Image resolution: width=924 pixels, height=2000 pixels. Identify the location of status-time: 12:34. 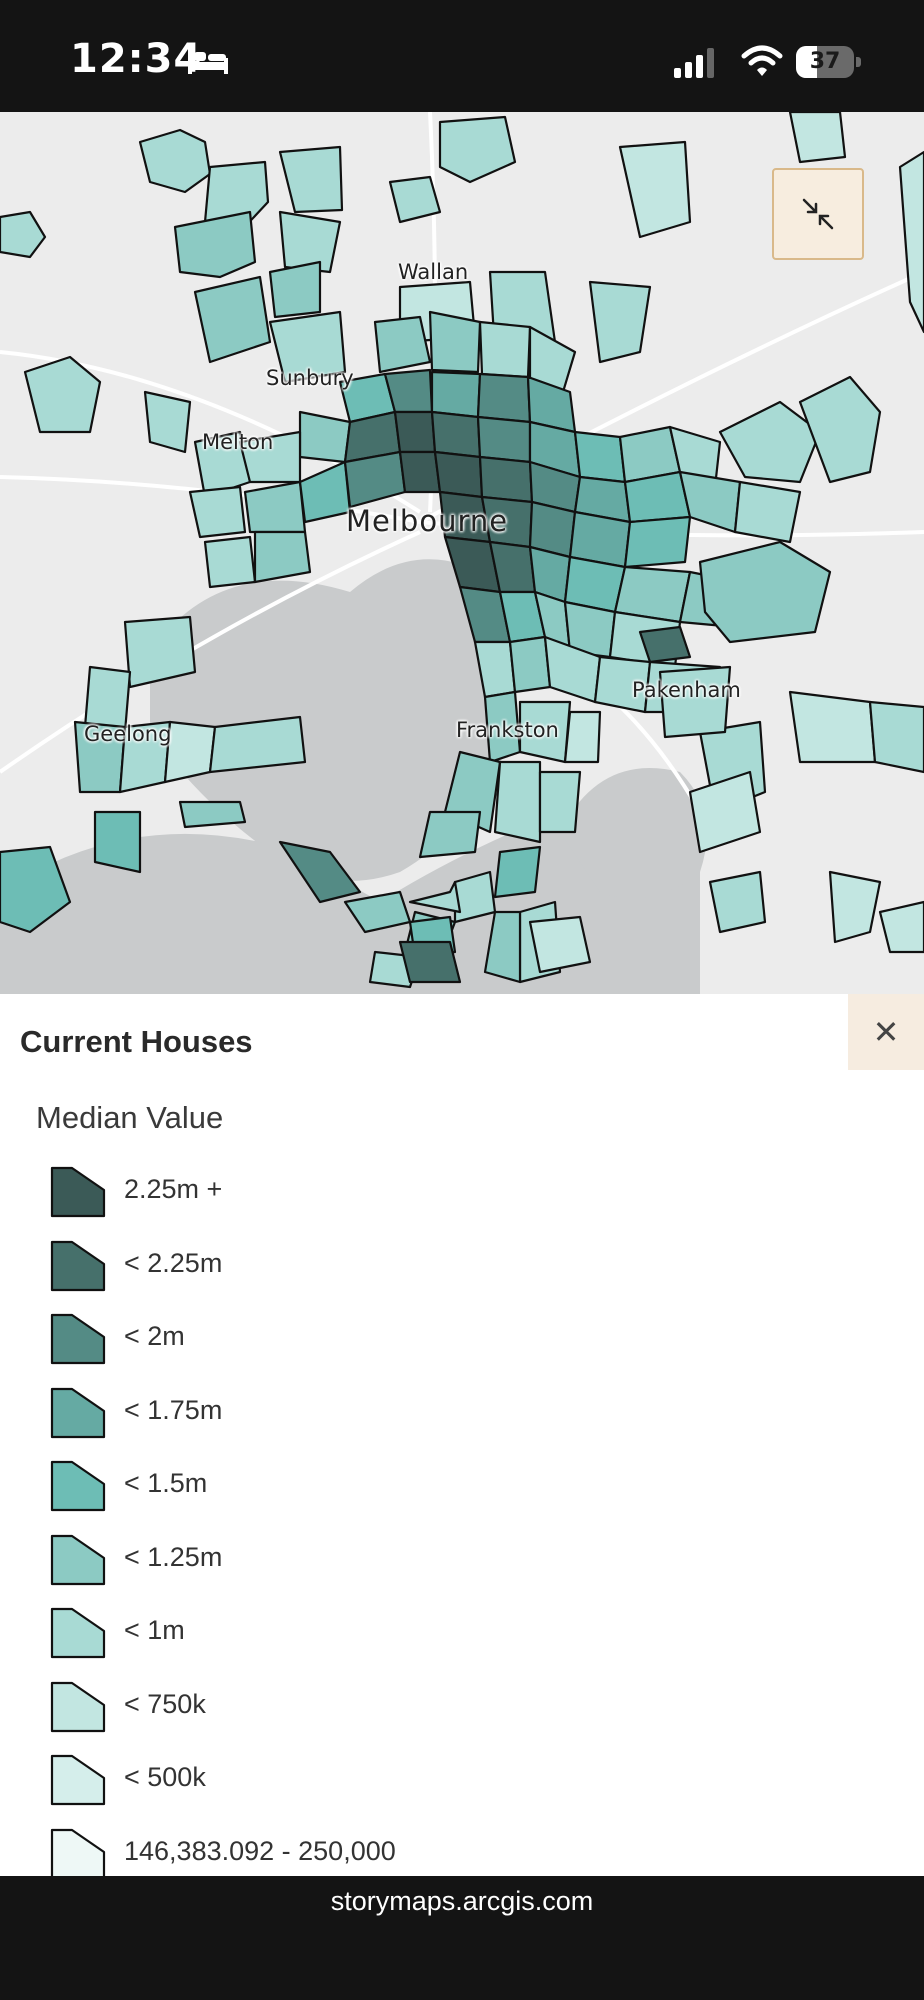
(136, 59).